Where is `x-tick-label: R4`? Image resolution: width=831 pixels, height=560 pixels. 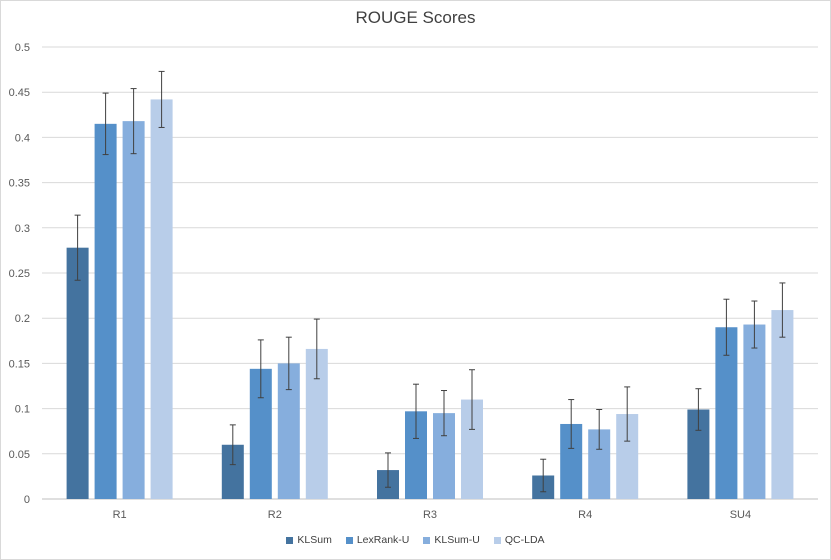 x-tick-label: R4 is located at coordinates (585, 515).